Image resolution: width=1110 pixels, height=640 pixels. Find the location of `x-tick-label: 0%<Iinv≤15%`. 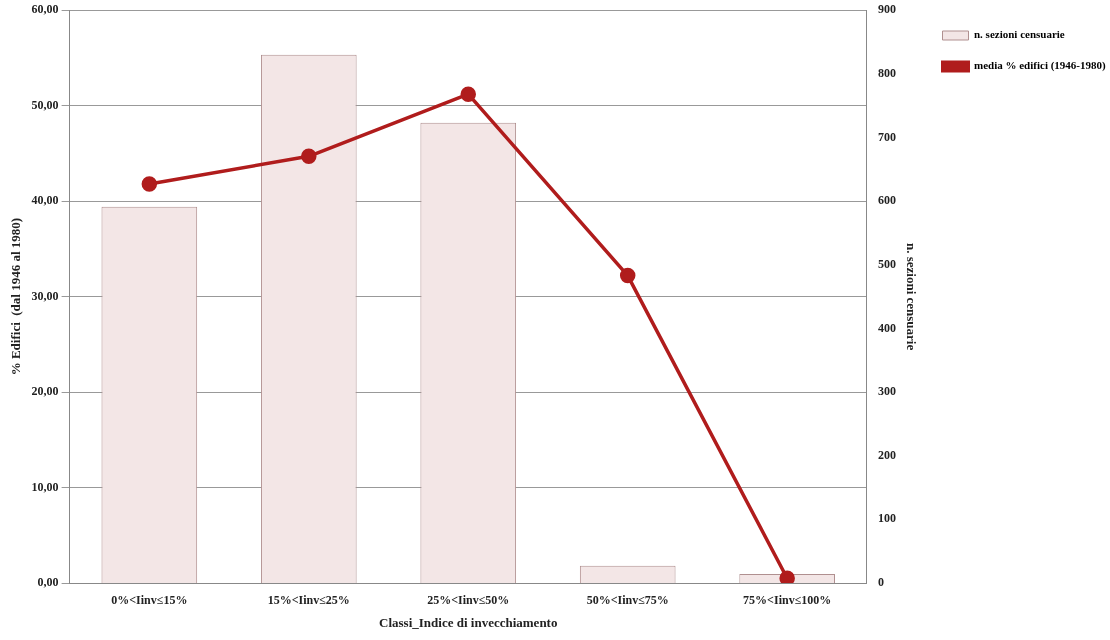

x-tick-label: 0%<Iinv≤15% is located at coordinates (149, 600).